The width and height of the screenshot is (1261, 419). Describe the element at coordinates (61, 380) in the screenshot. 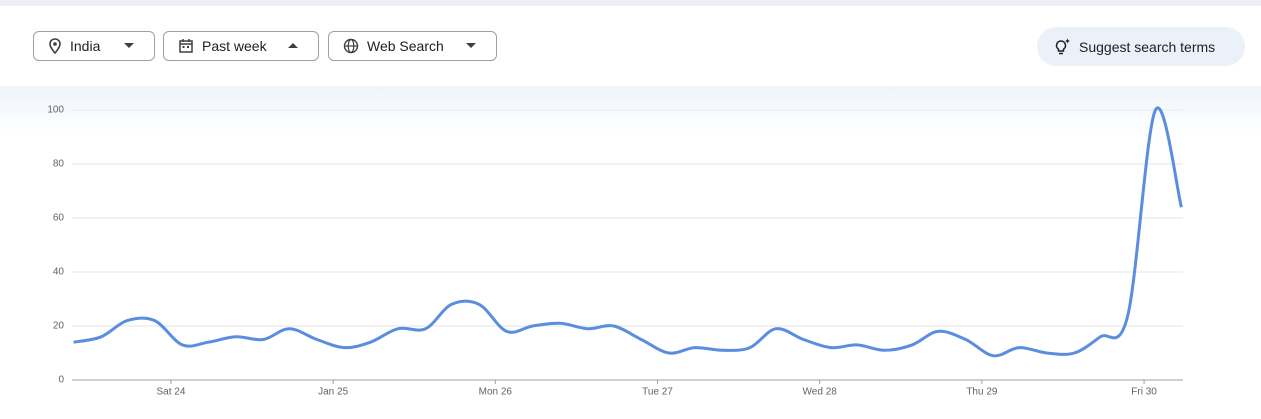

I see `y-tick-label: 0` at that location.